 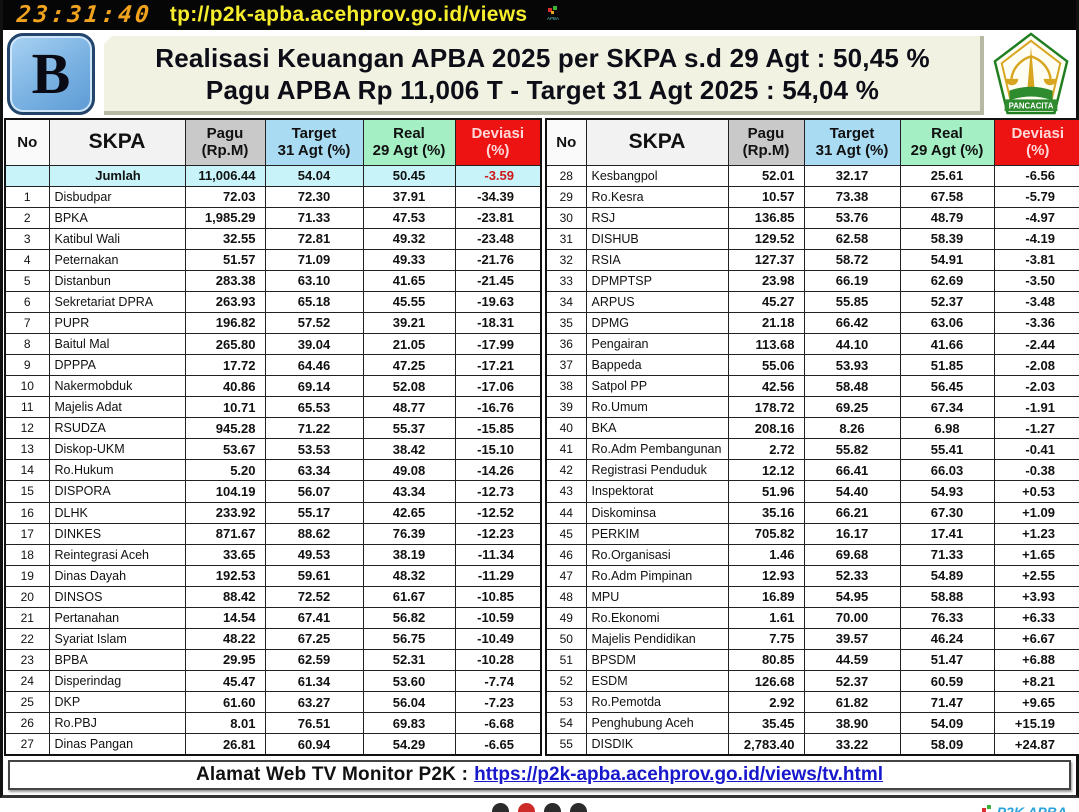 What do you see at coordinates (947, 554) in the screenshot?
I see `real-value: 71.33` at bounding box center [947, 554].